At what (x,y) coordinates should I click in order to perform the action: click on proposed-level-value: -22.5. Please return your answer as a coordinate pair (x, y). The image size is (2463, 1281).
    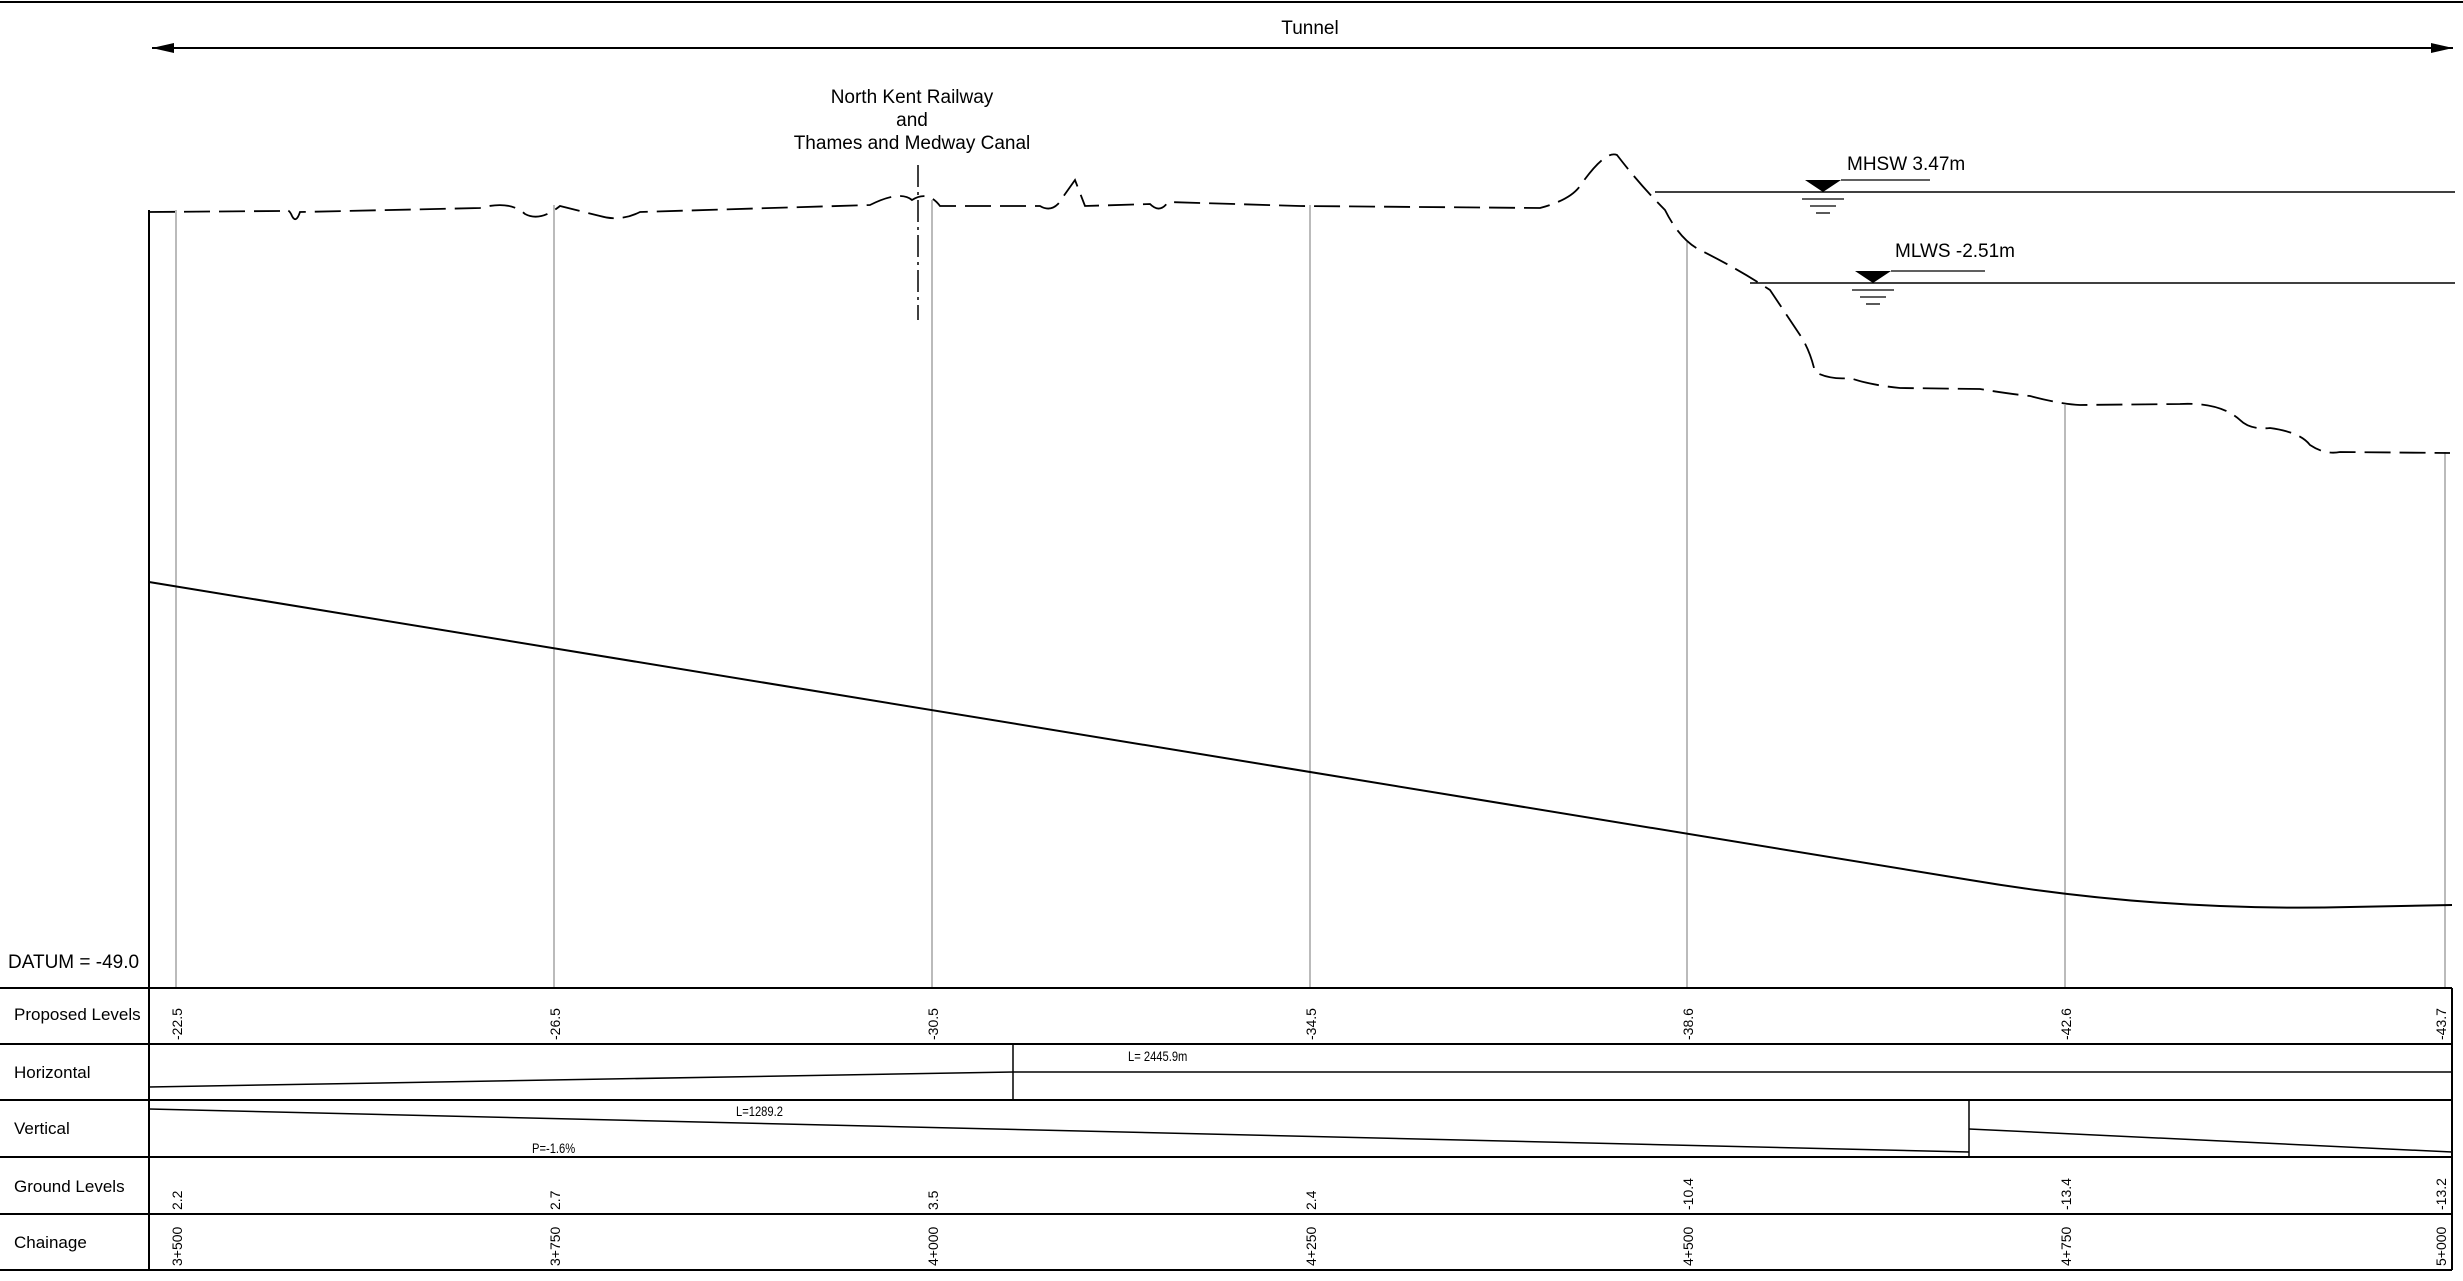
    Looking at the image, I should click on (177, 1024).